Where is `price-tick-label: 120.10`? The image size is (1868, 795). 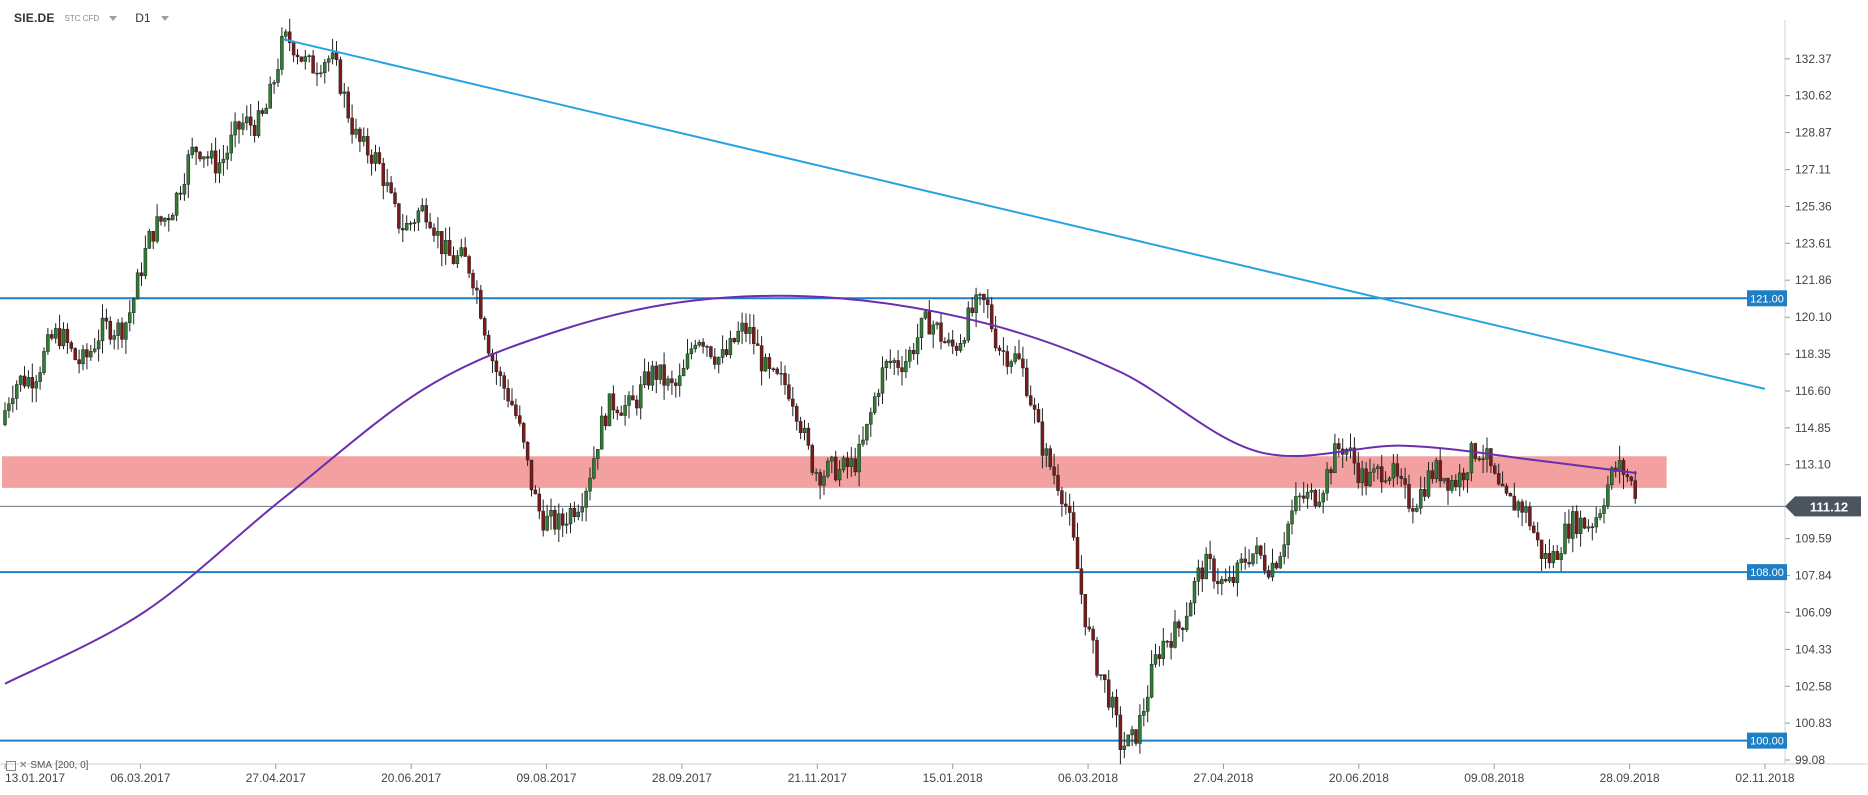
price-tick-label: 120.10 is located at coordinates (1813, 317).